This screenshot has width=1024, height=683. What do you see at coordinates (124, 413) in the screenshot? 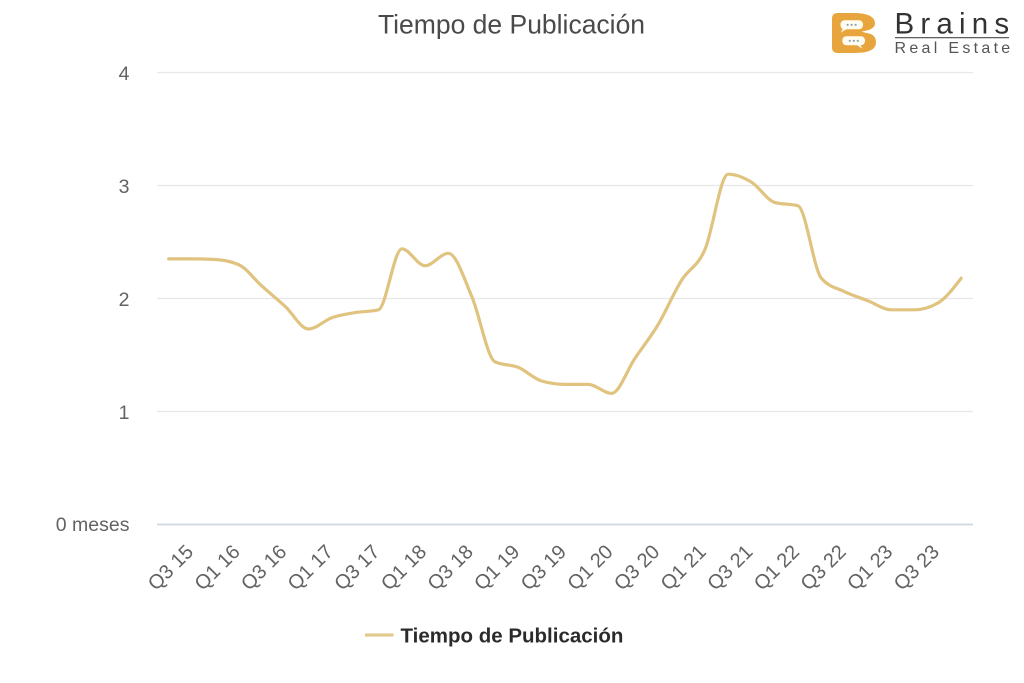
I see `svg-text: 1` at bounding box center [124, 413].